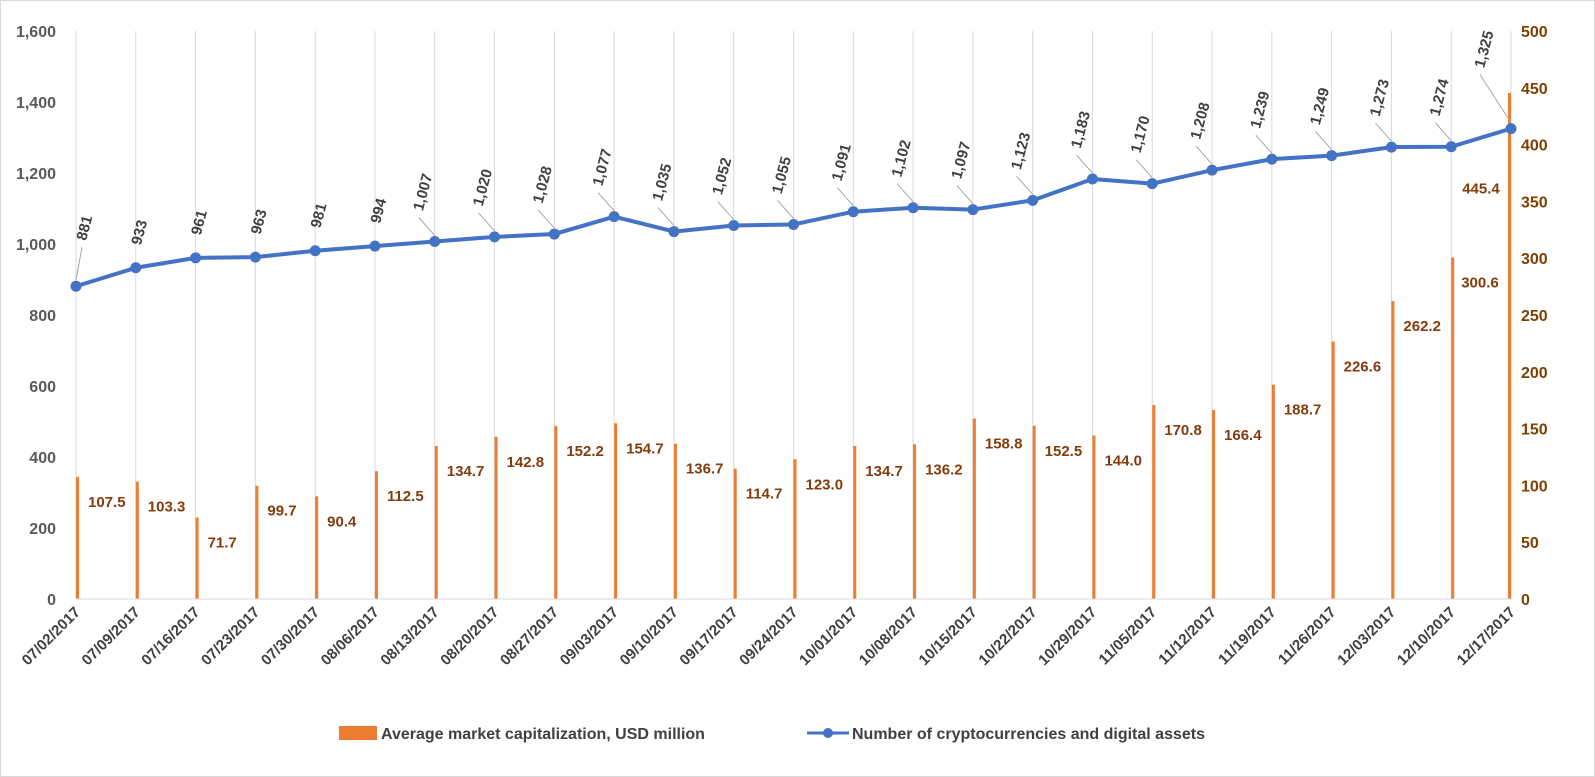 Image resolution: width=1595 pixels, height=777 pixels. Describe the element at coordinates (36, 32) in the screenshot. I see `y-left-tick-label: 1,600` at that location.